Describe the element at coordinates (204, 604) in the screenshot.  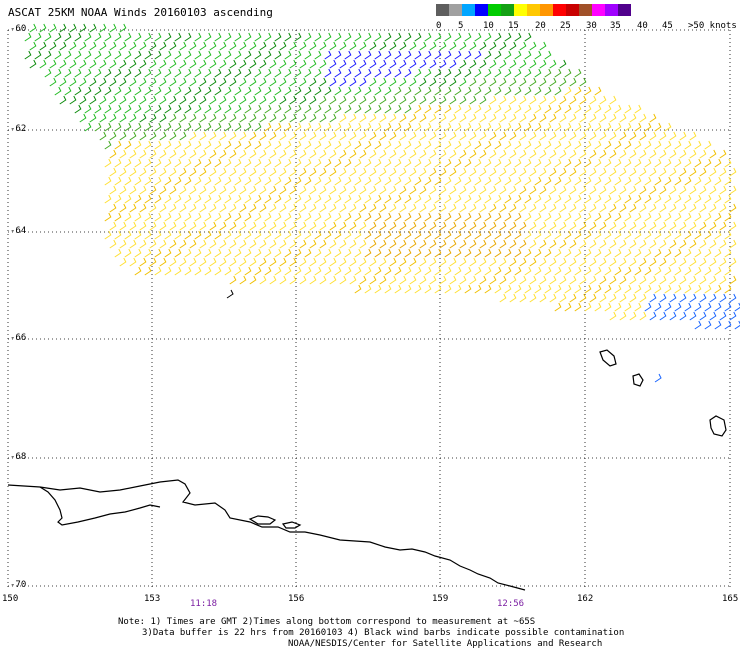
I see `time-label-start: 11:18` at that location.